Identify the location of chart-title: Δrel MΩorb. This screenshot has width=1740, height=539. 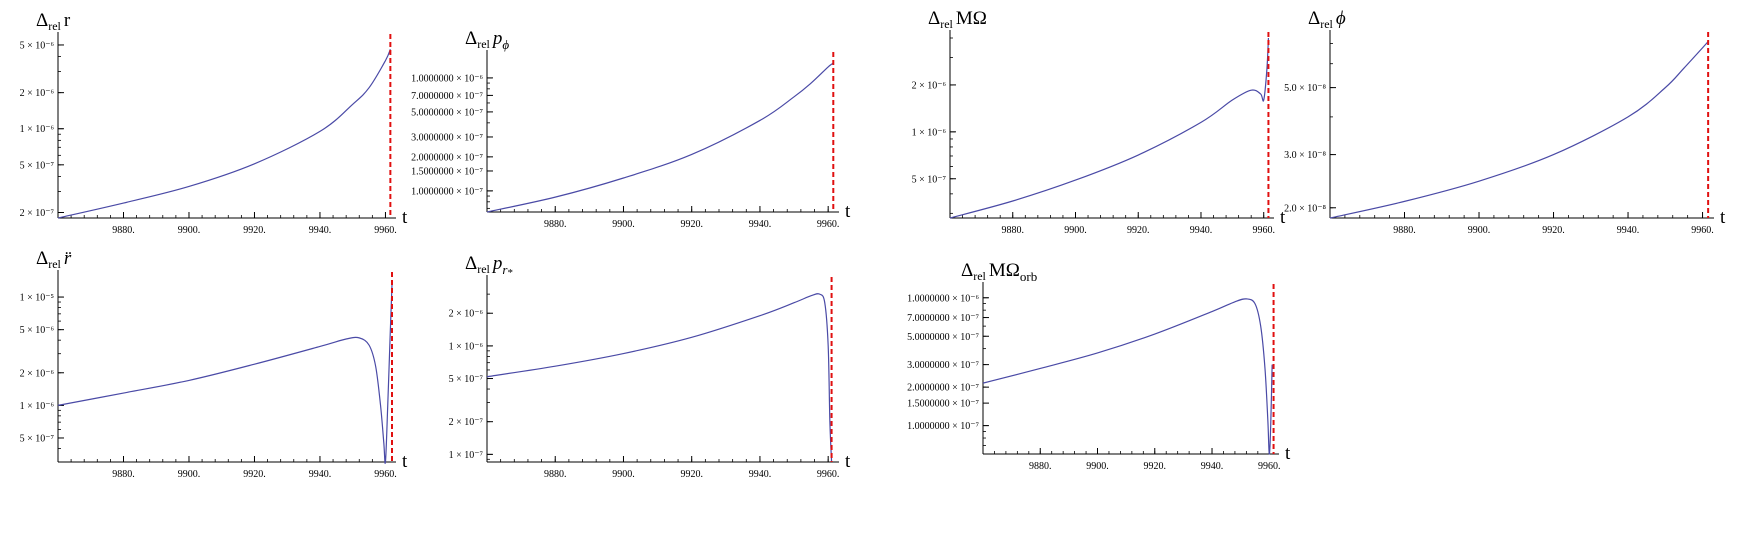
(999, 272).